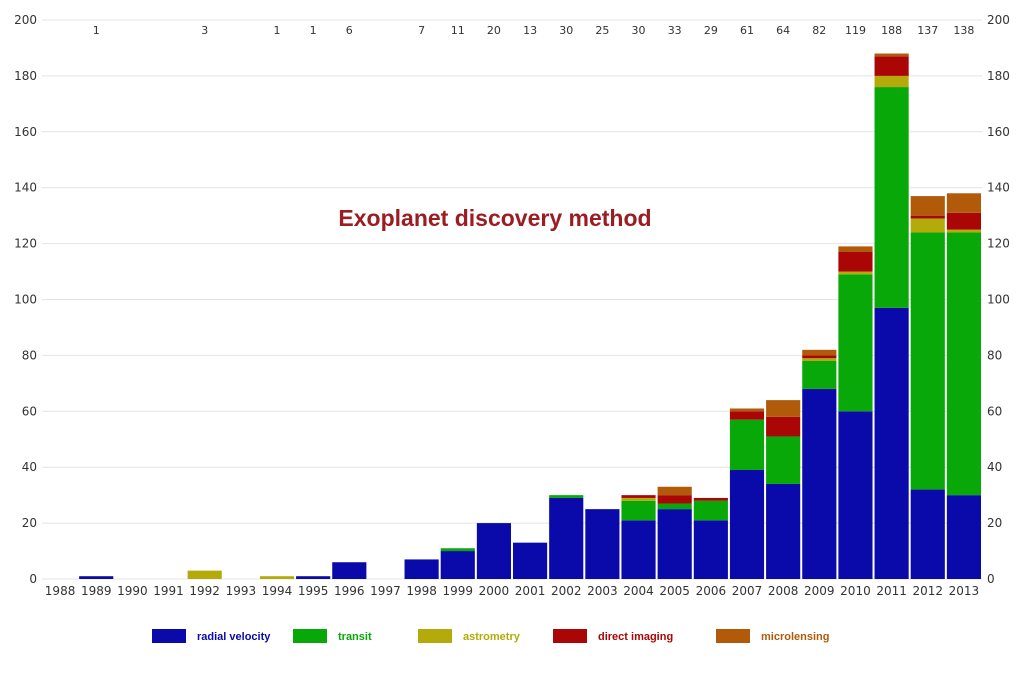 The height and width of the screenshot is (683, 1024). Describe the element at coordinates (855, 591) in the screenshot. I see `x-tick-label: 2010` at that location.